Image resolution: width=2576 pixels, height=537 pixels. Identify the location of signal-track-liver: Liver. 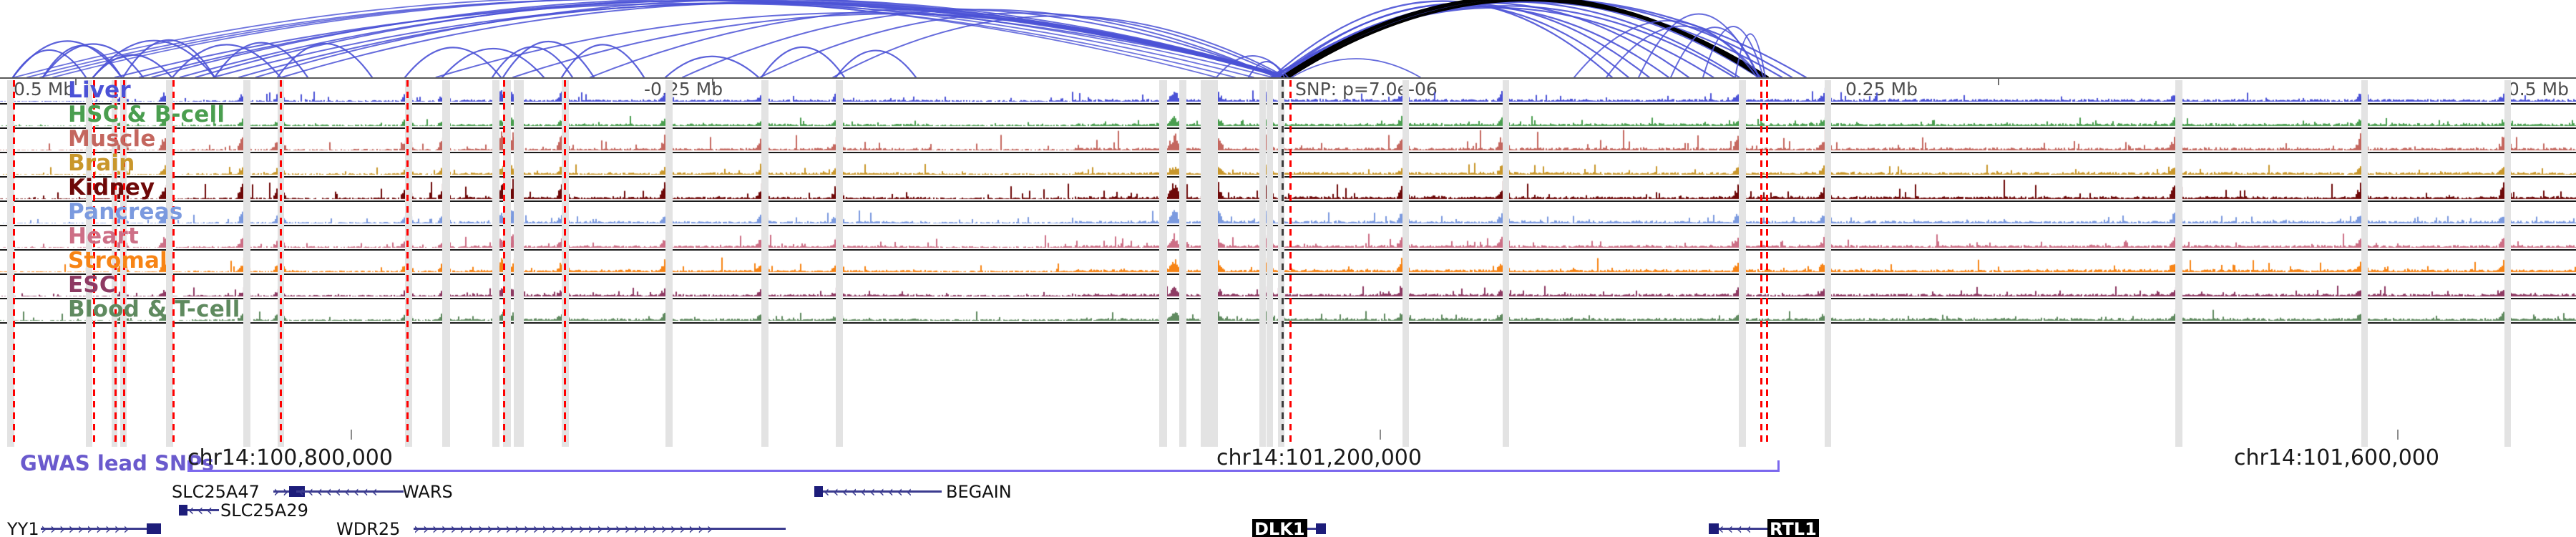
(1288, 92).